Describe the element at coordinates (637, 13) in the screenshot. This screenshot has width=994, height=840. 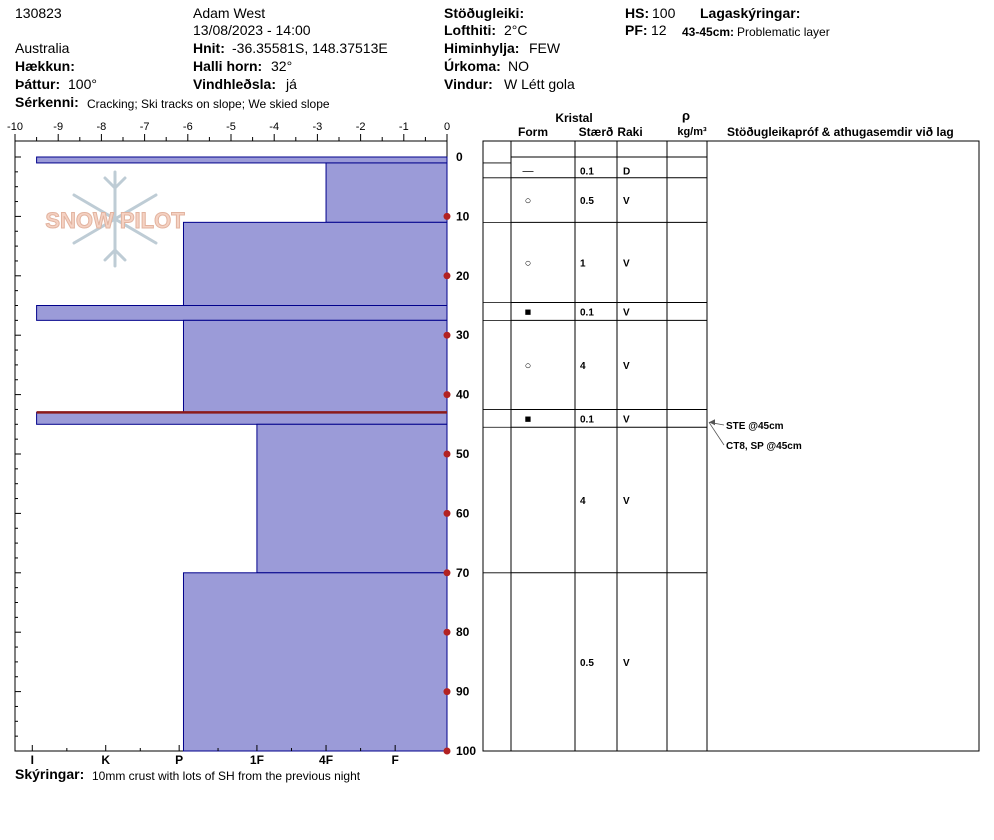
I see `hs-label: HS:` at that location.